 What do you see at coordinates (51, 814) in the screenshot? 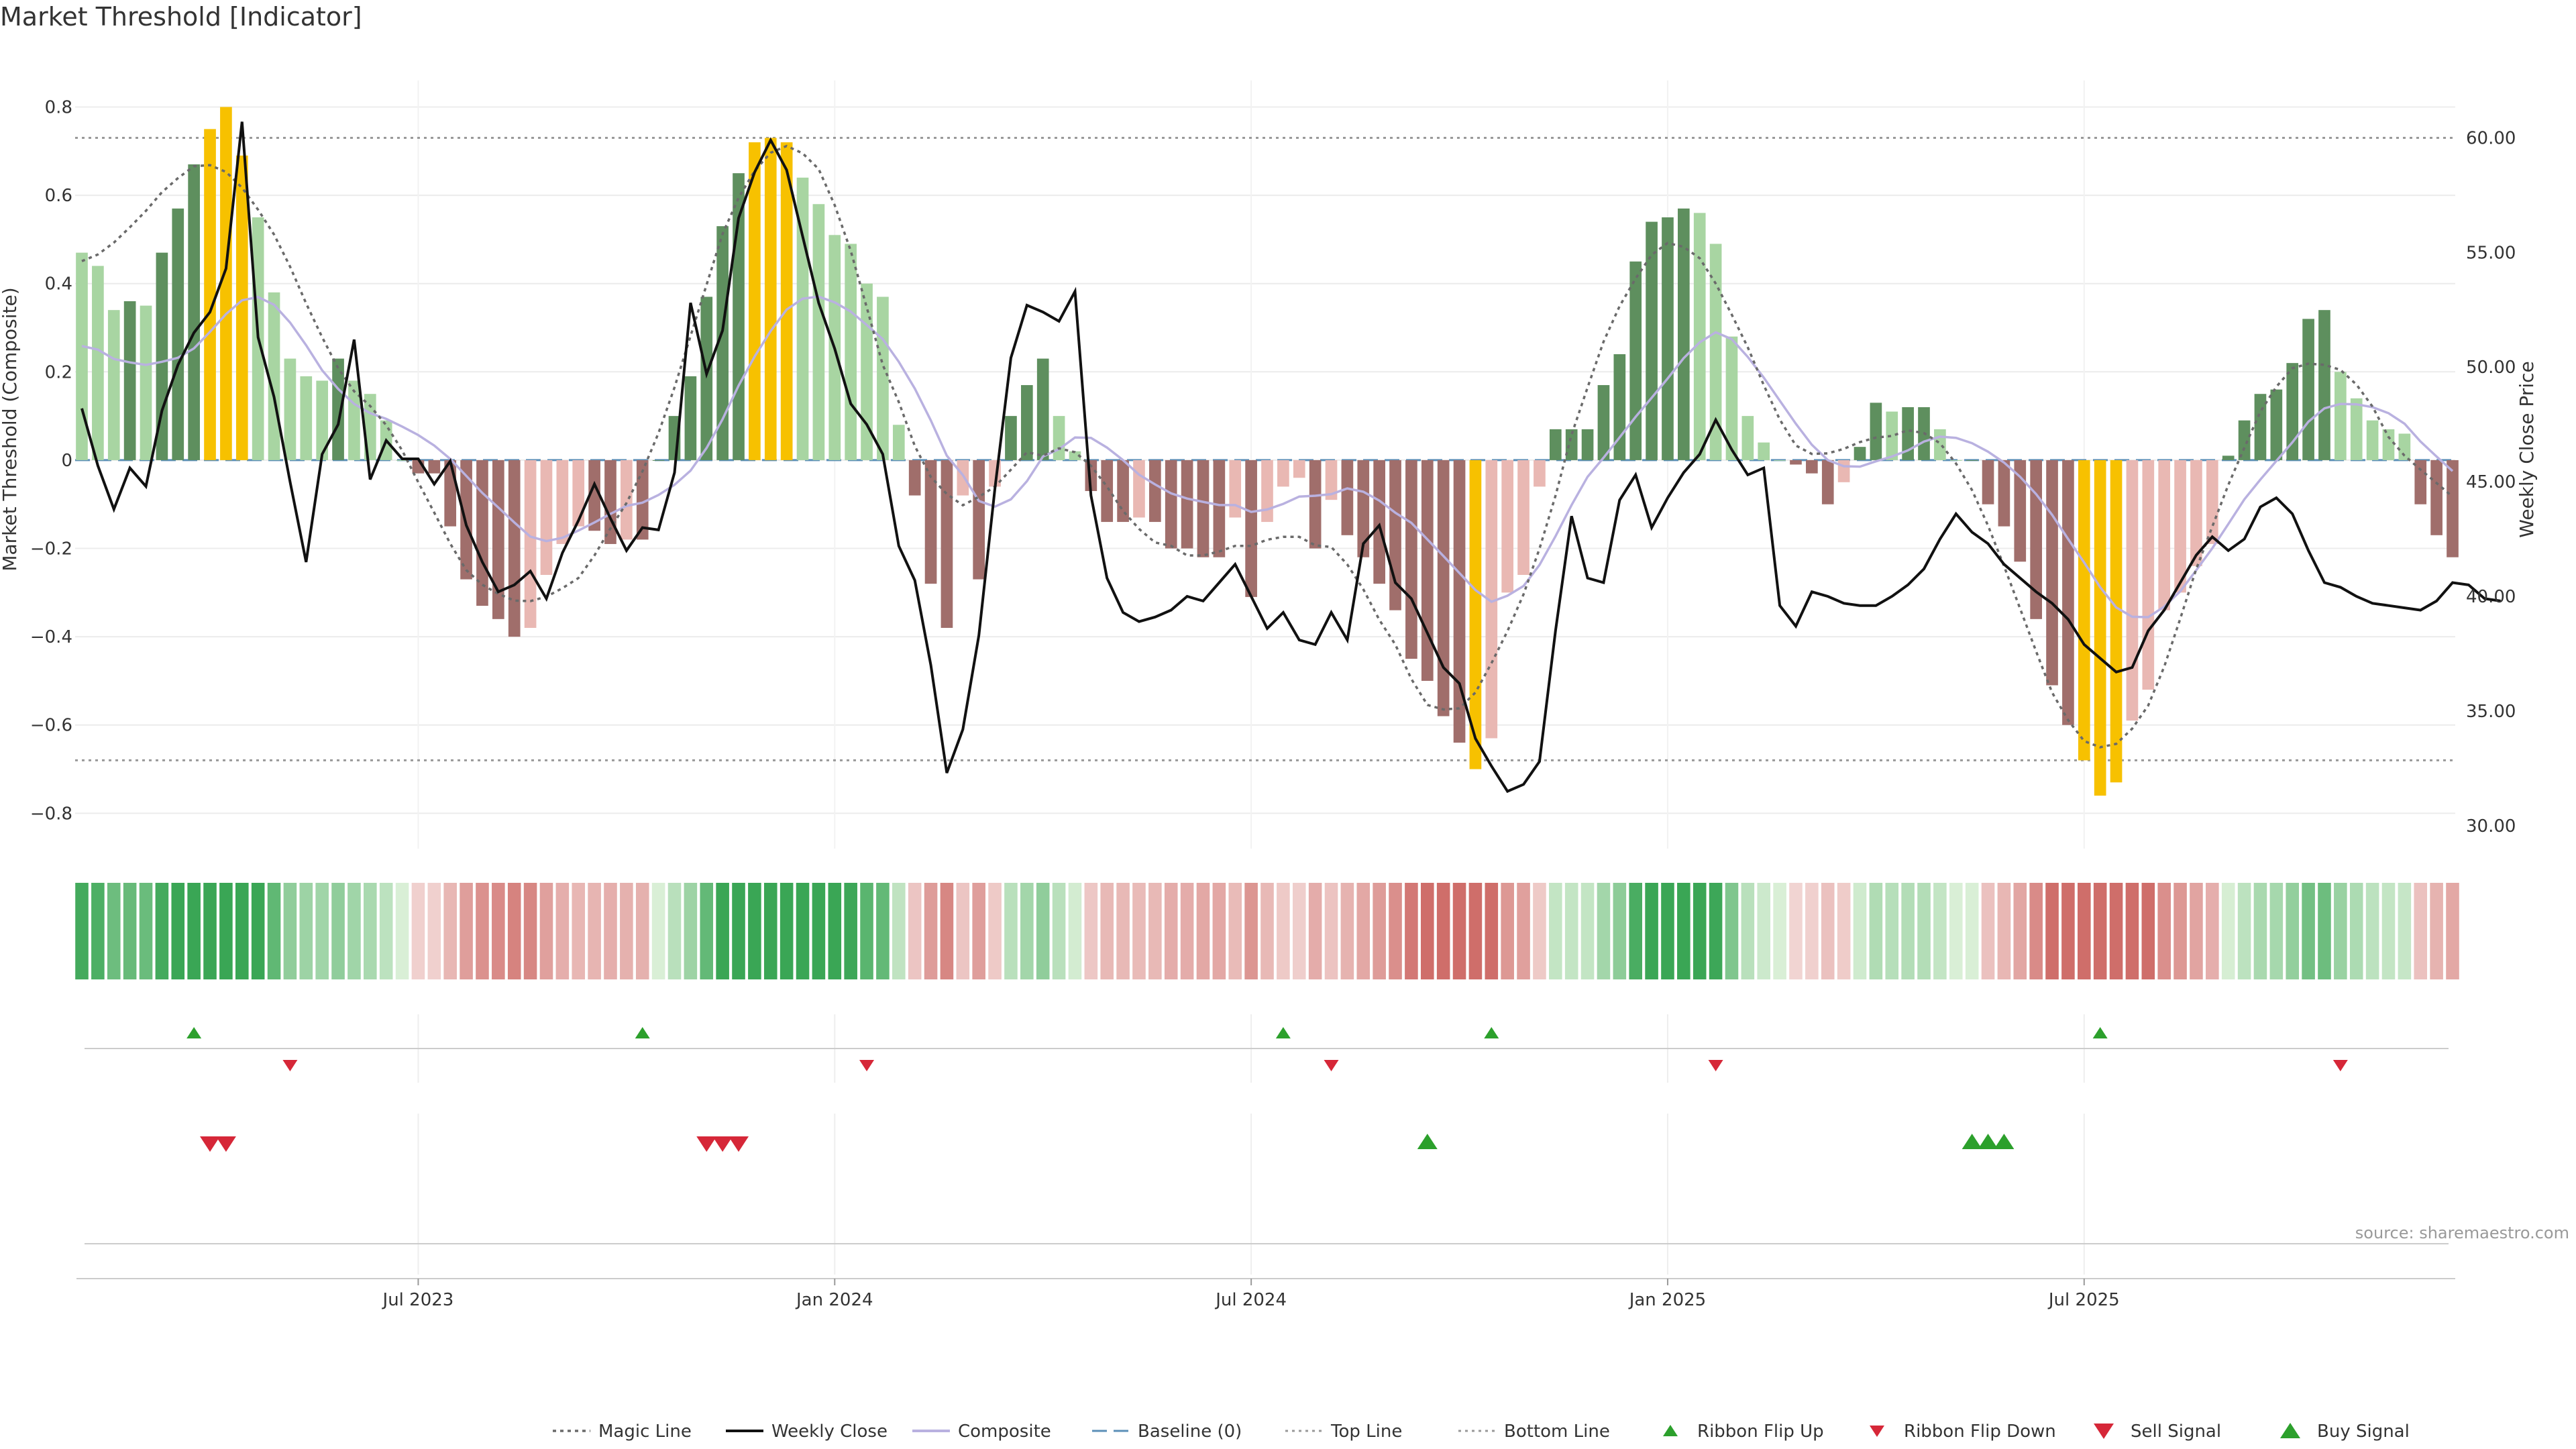
I see `y-tick-label: −0.8` at bounding box center [51, 814].